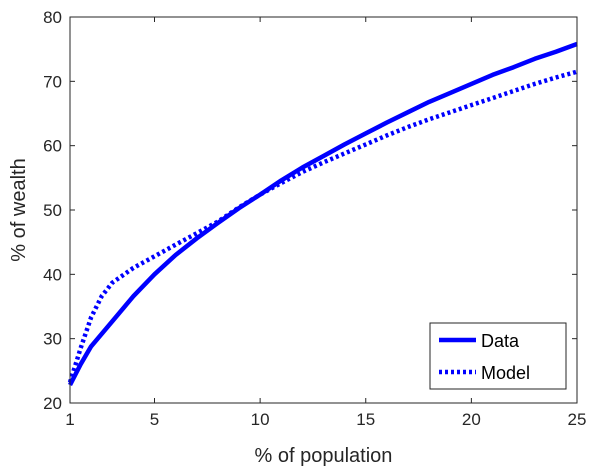 The width and height of the screenshot is (592, 468). What do you see at coordinates (500, 341) in the screenshot?
I see `legend-label-data: Data` at bounding box center [500, 341].